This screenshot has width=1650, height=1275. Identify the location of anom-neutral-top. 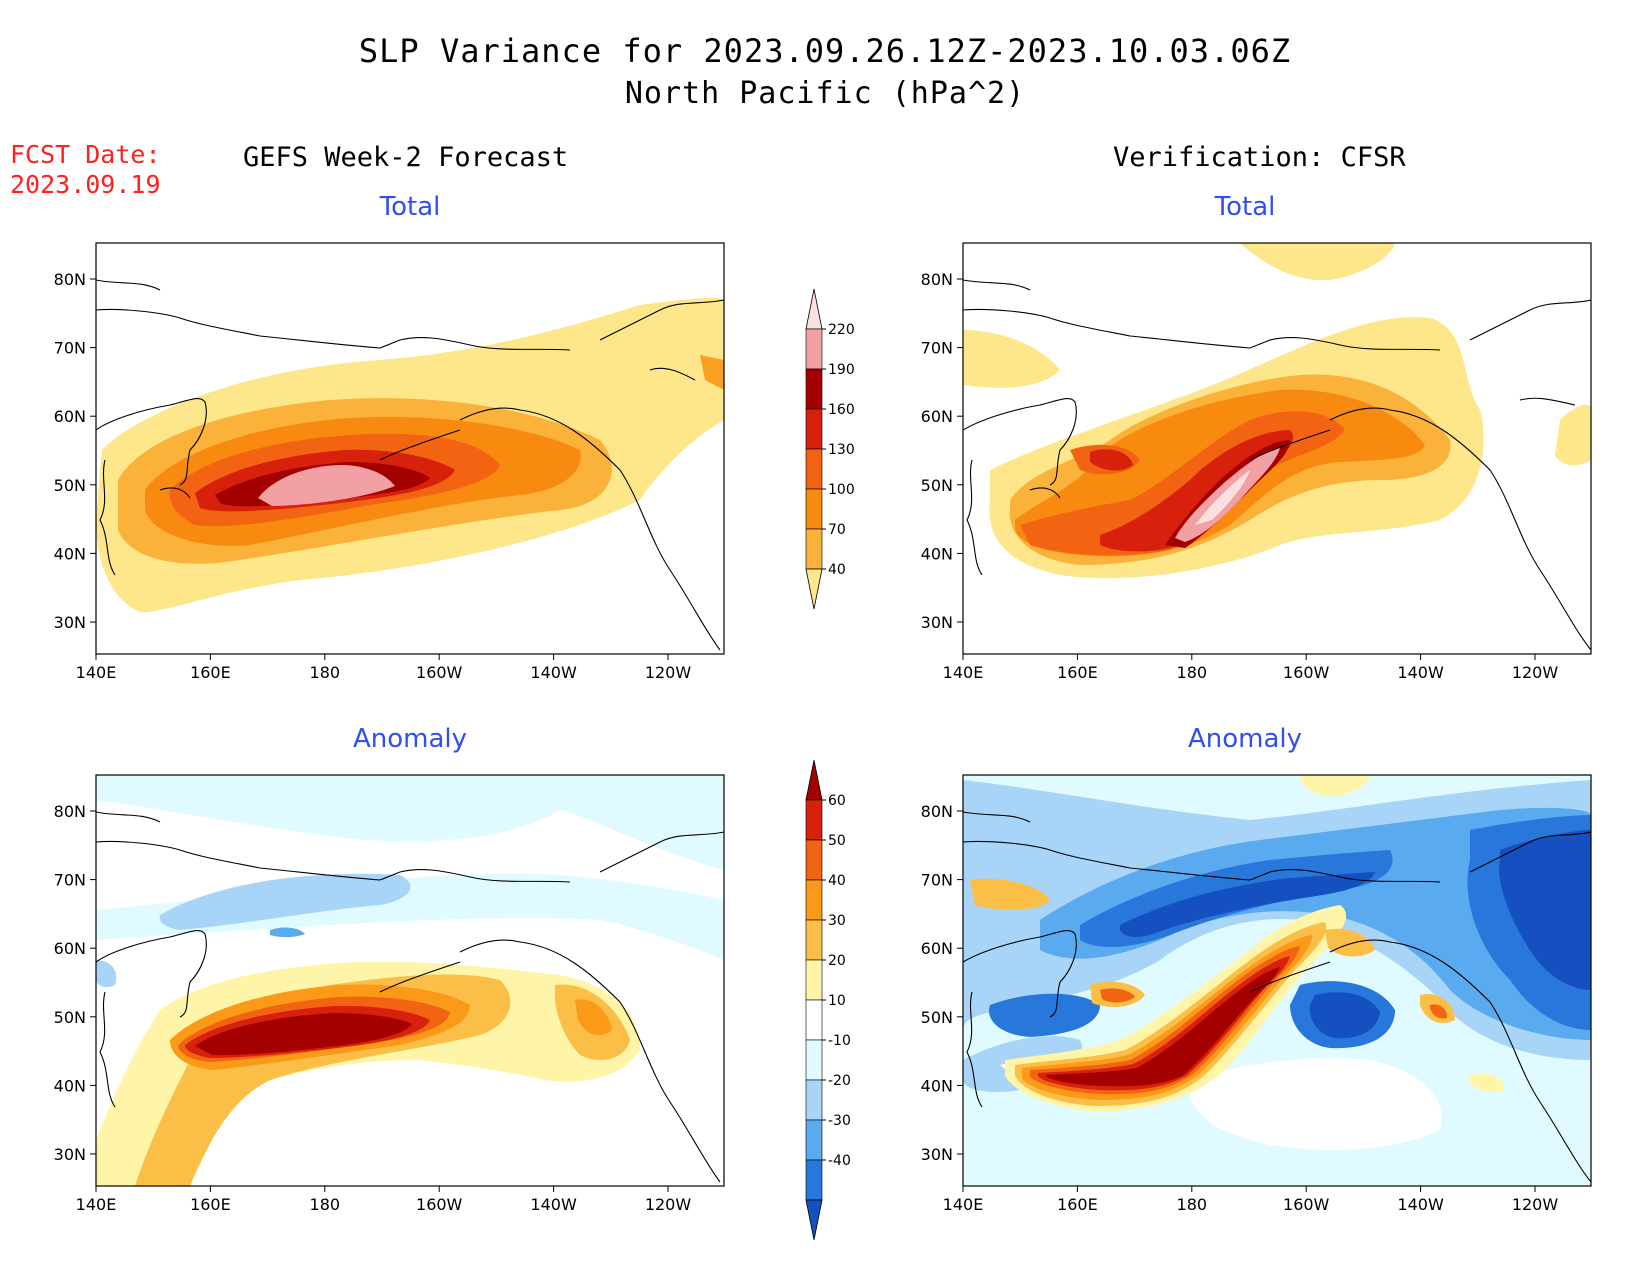
(410, 809).